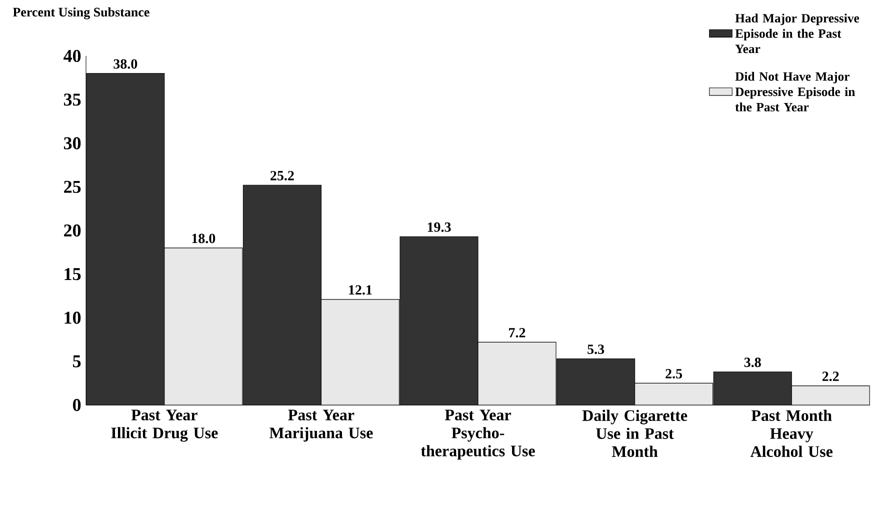 This screenshot has height=532, width=874. What do you see at coordinates (439, 227) in the screenshot?
I see `data-label: 19.3` at bounding box center [439, 227].